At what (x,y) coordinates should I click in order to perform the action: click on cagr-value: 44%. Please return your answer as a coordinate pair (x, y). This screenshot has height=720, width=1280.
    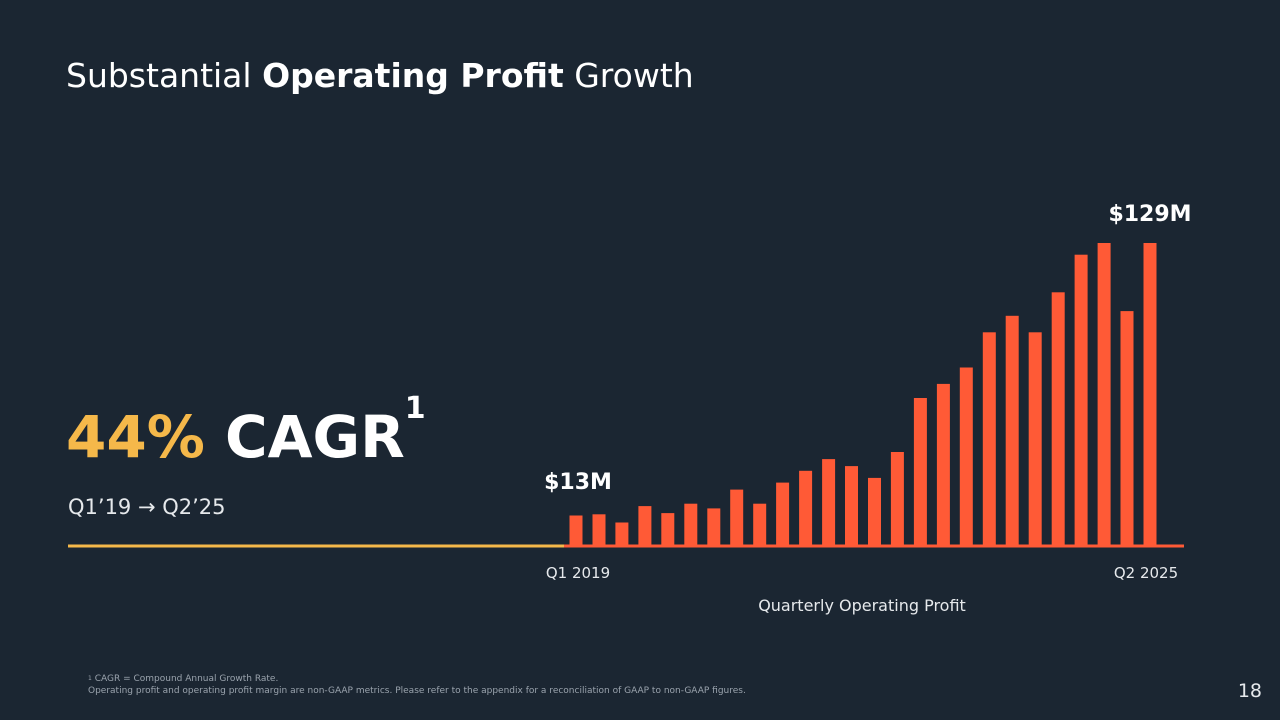
    Looking at the image, I should click on (135, 437).